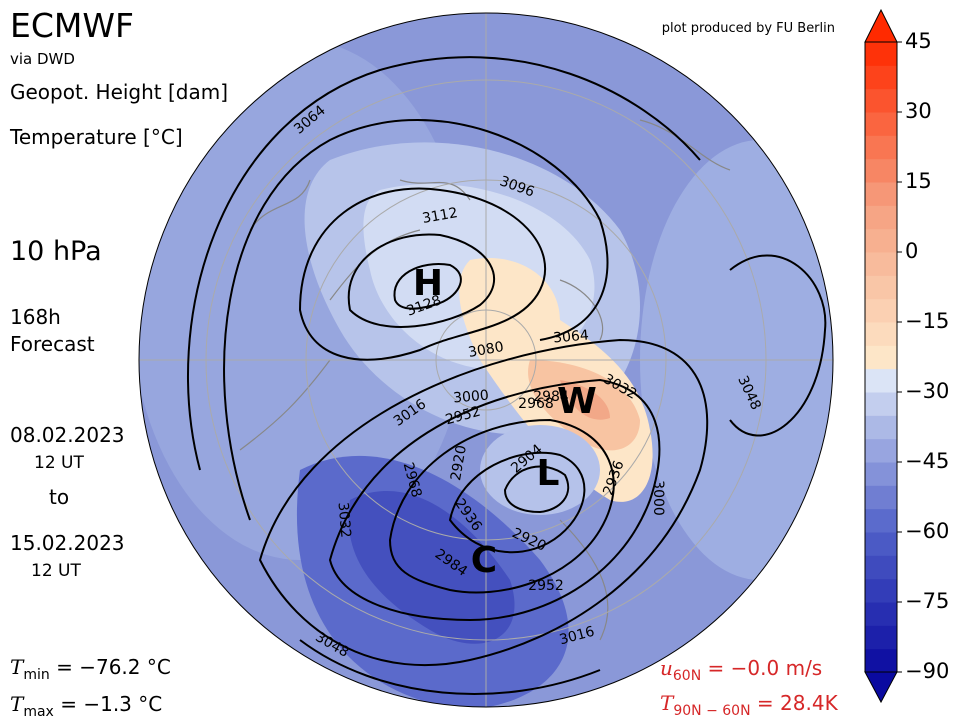 The width and height of the screenshot is (962, 727). I want to click on colorbar-tick-label: −15, so click(927, 321).